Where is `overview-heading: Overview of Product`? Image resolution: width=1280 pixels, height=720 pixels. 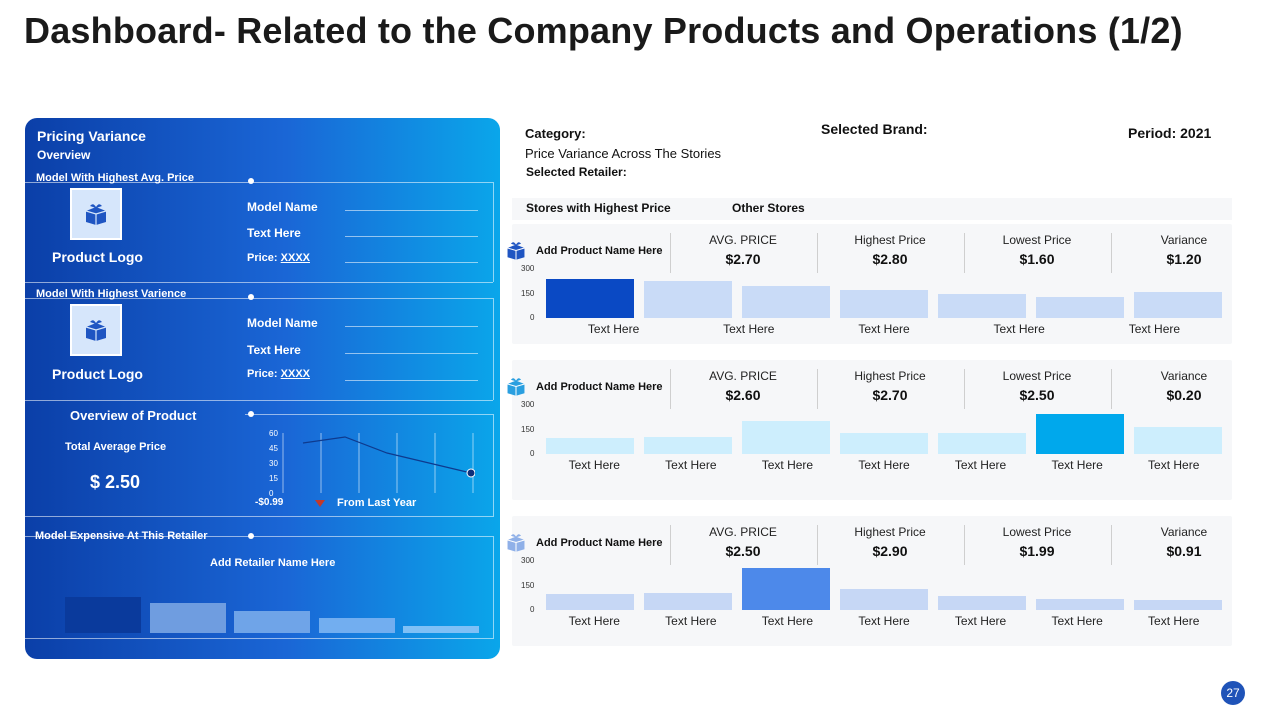 overview-heading: Overview of Product is located at coordinates (133, 415).